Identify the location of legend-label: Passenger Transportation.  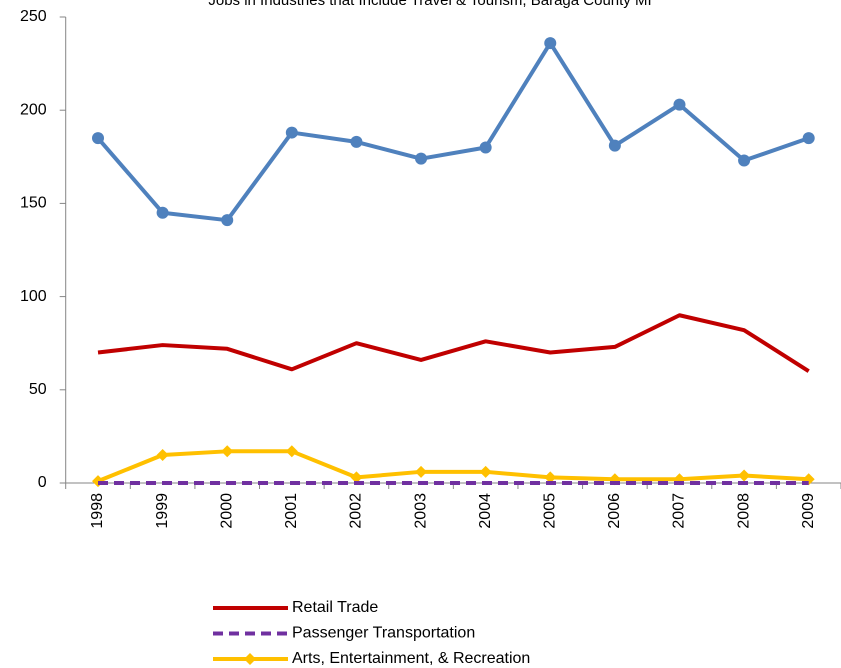
(383, 633).